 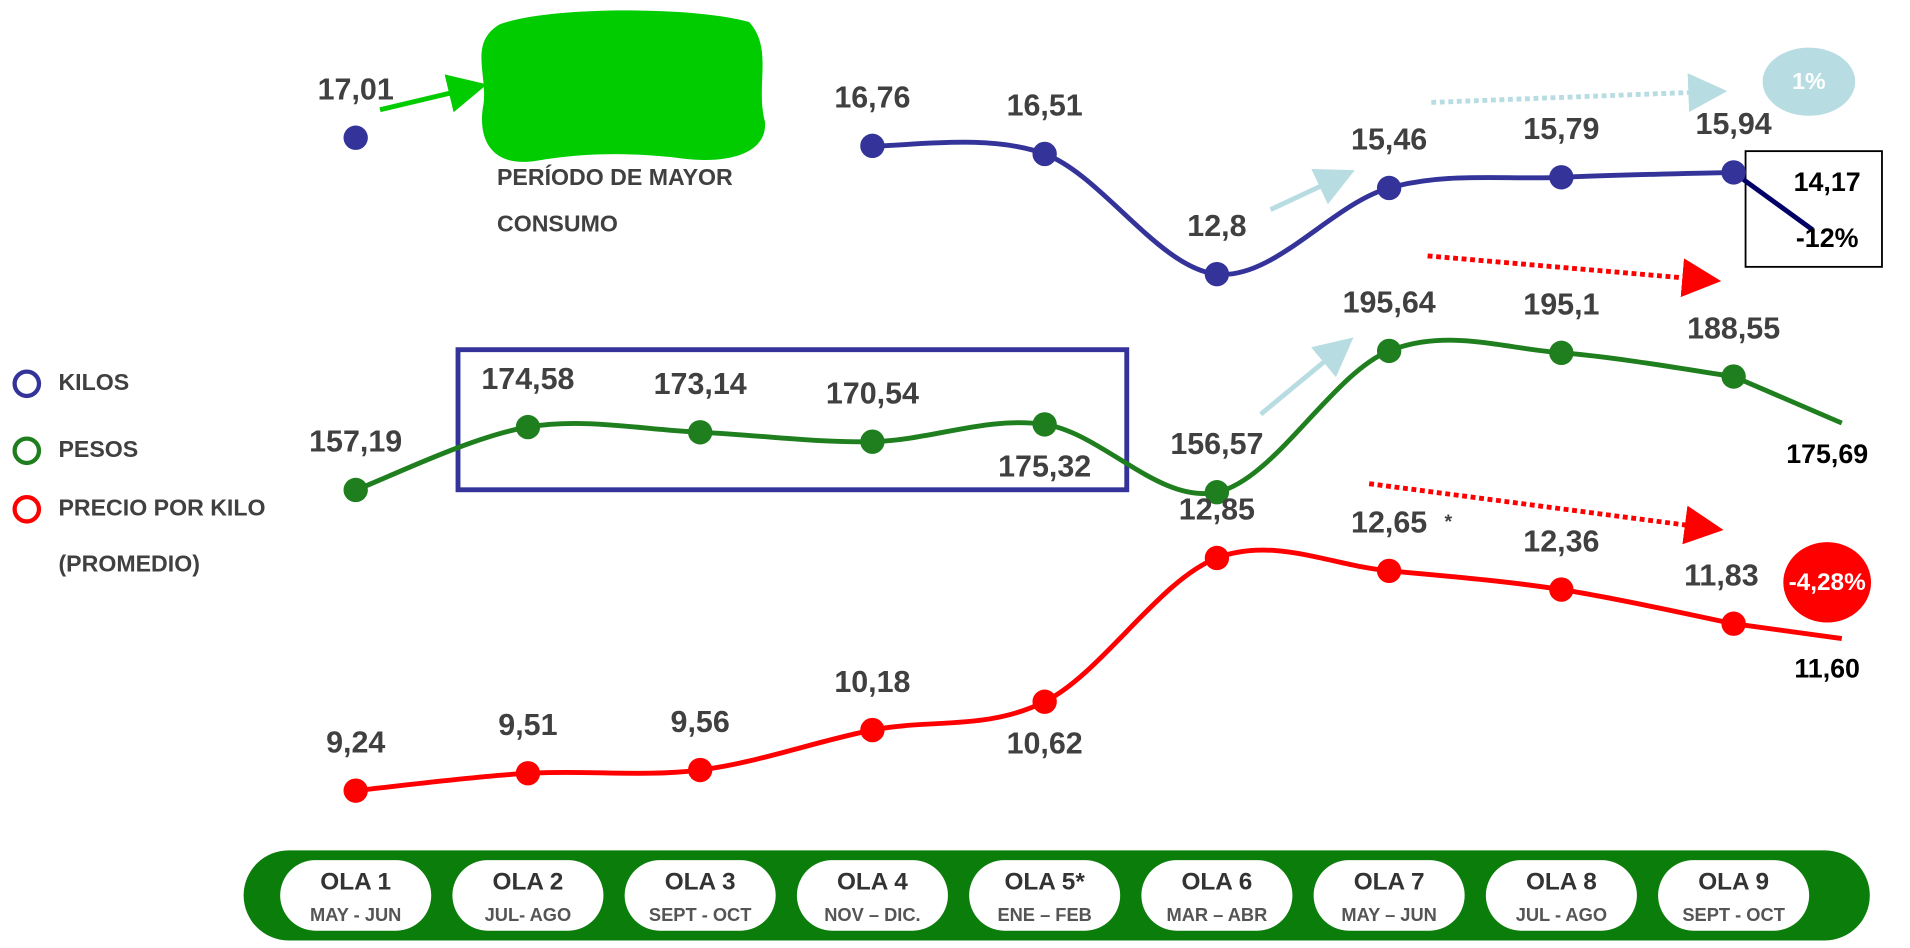 What do you see at coordinates (700, 722) in the screenshot?
I see `value-label: 9,56` at bounding box center [700, 722].